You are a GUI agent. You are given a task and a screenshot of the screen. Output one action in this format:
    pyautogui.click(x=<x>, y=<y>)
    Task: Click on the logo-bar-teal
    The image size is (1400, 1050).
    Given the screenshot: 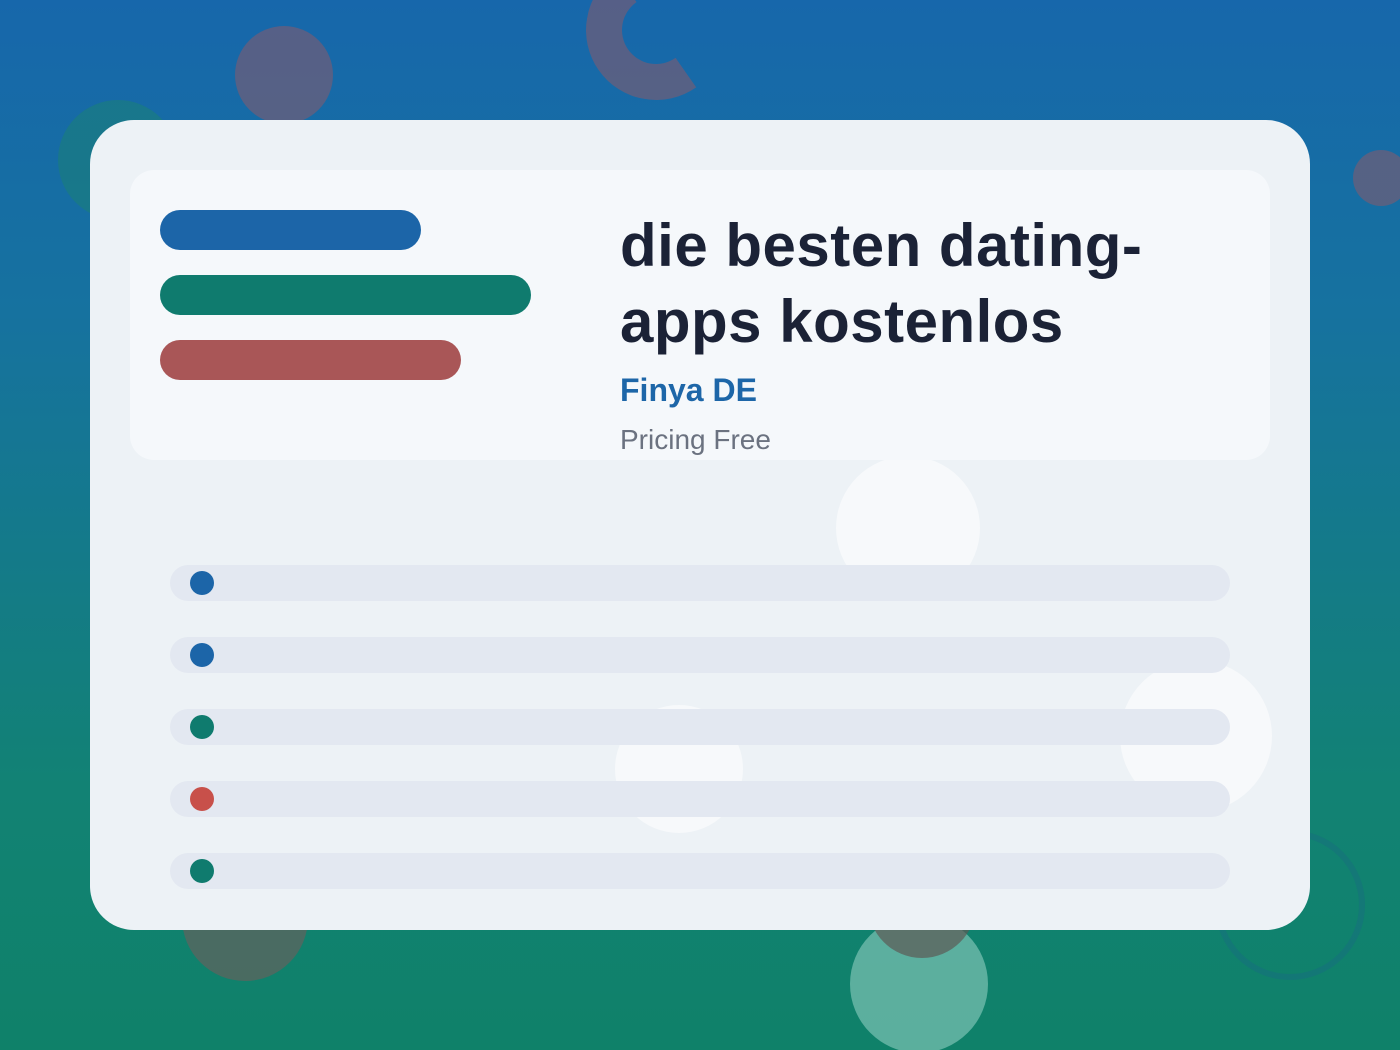 What is the action you would take?
    pyautogui.click(x=345, y=295)
    